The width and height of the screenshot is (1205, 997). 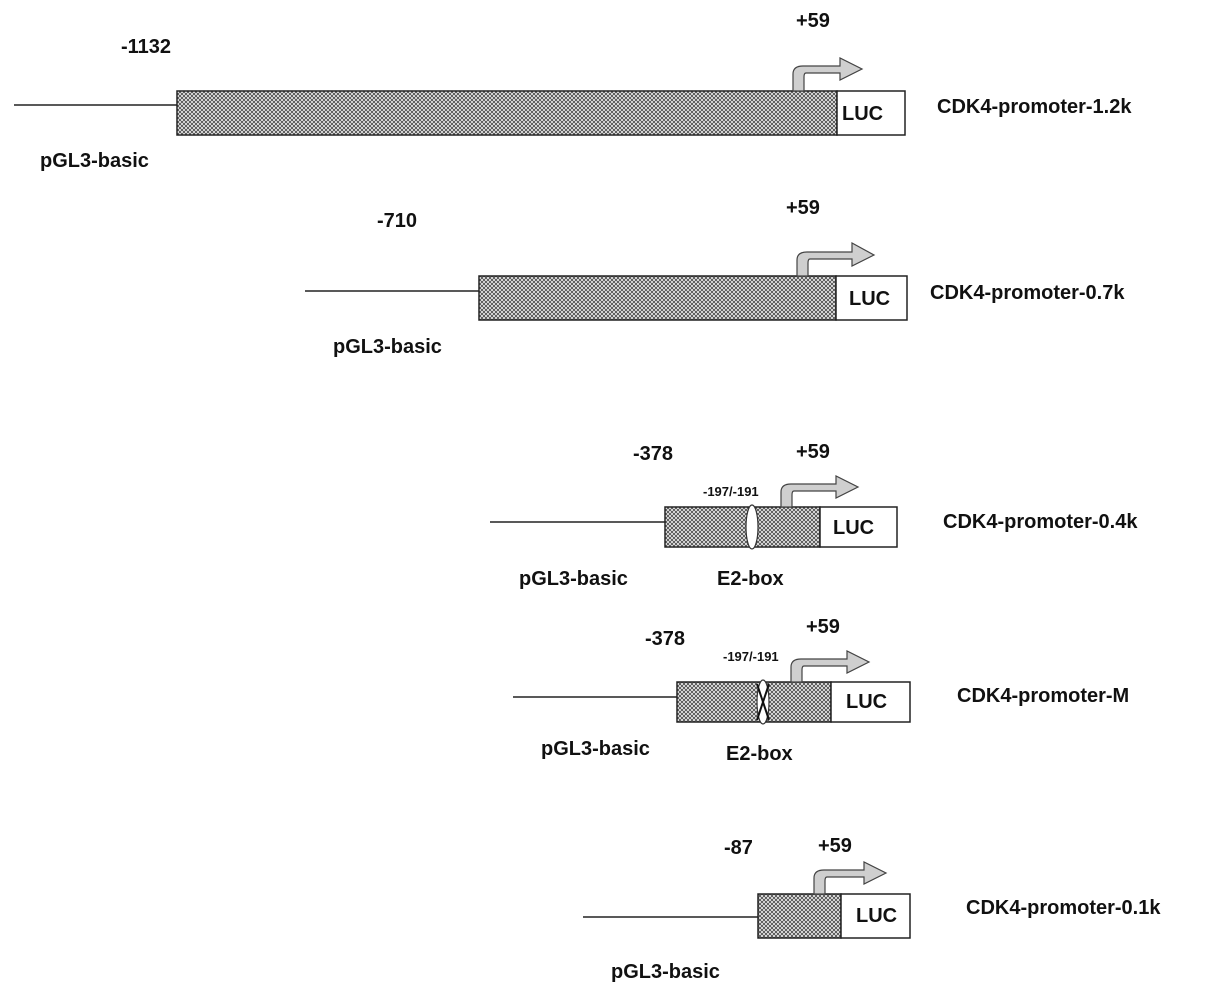 What do you see at coordinates (747, 900) in the screenshot?
I see `construct-0-1k` at bounding box center [747, 900].